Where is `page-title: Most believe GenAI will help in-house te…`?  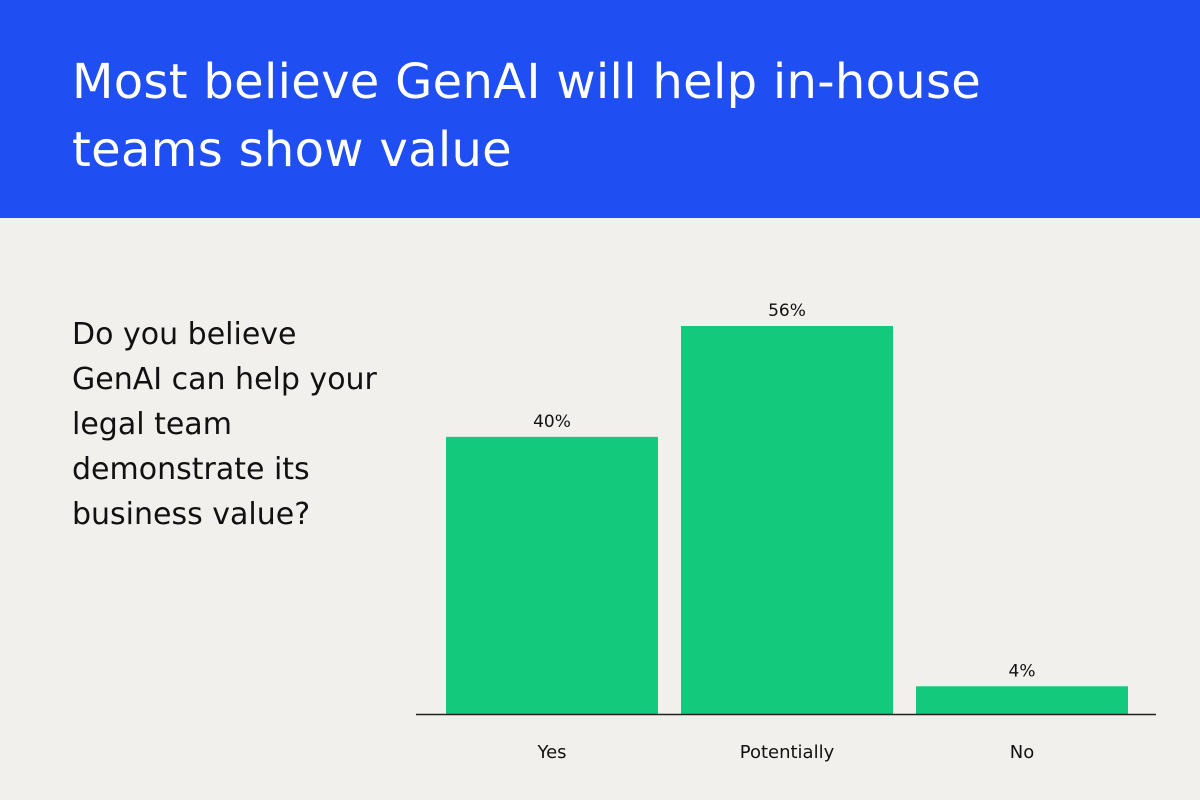
page-title: Most believe GenAI will help in-house te… is located at coordinates (527, 116).